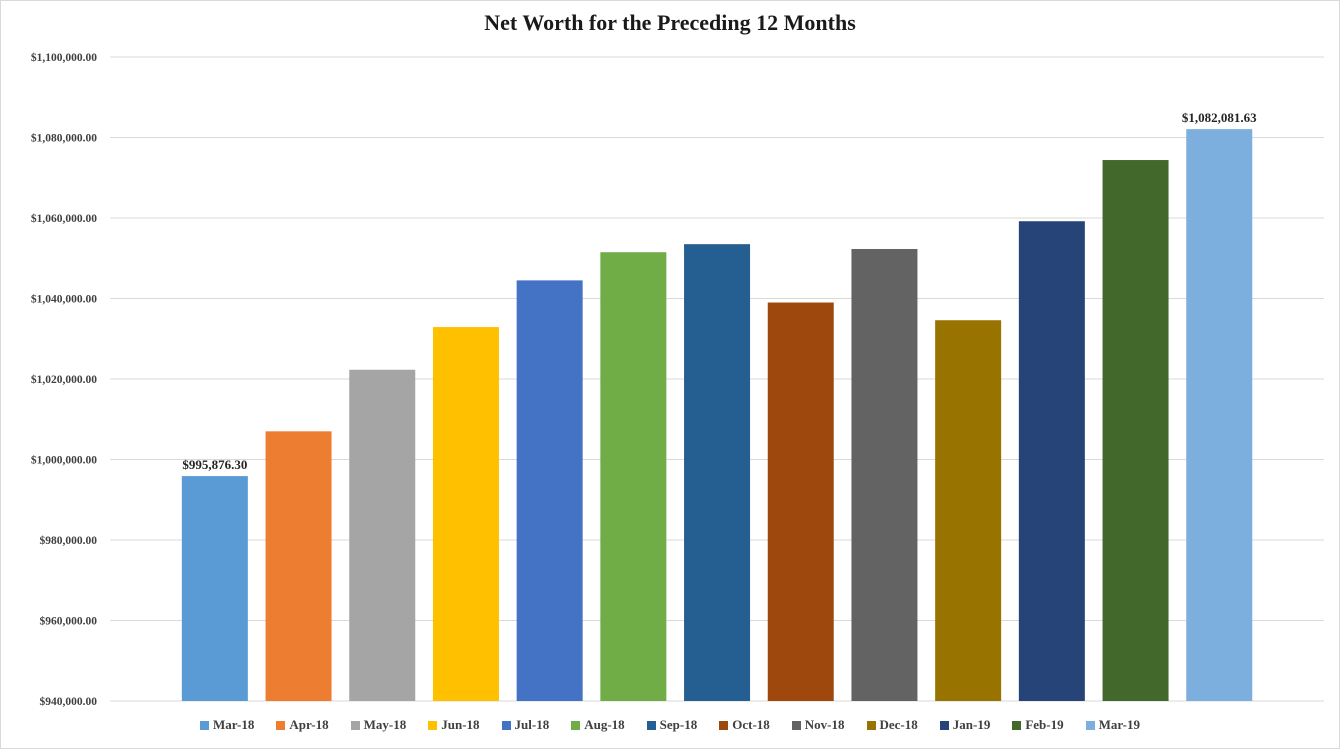  What do you see at coordinates (309, 724) in the screenshot?
I see `legend-label: Apr-18` at bounding box center [309, 724].